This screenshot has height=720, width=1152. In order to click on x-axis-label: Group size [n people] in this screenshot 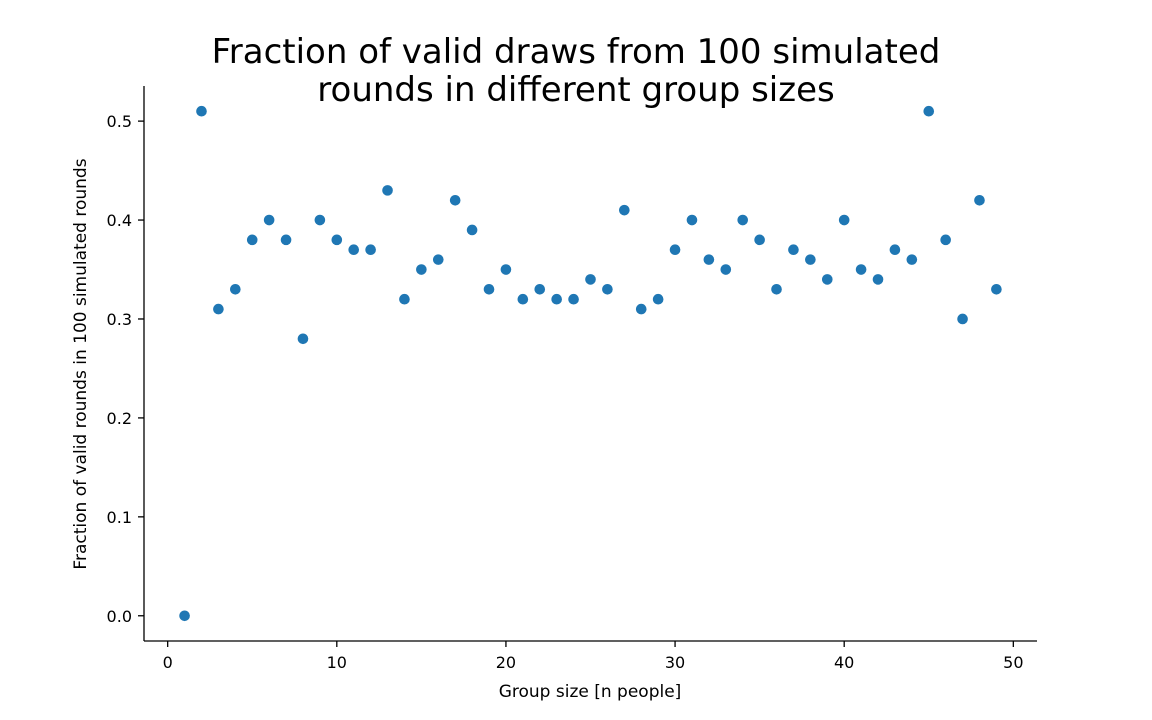, I will do `click(590, 692)`.